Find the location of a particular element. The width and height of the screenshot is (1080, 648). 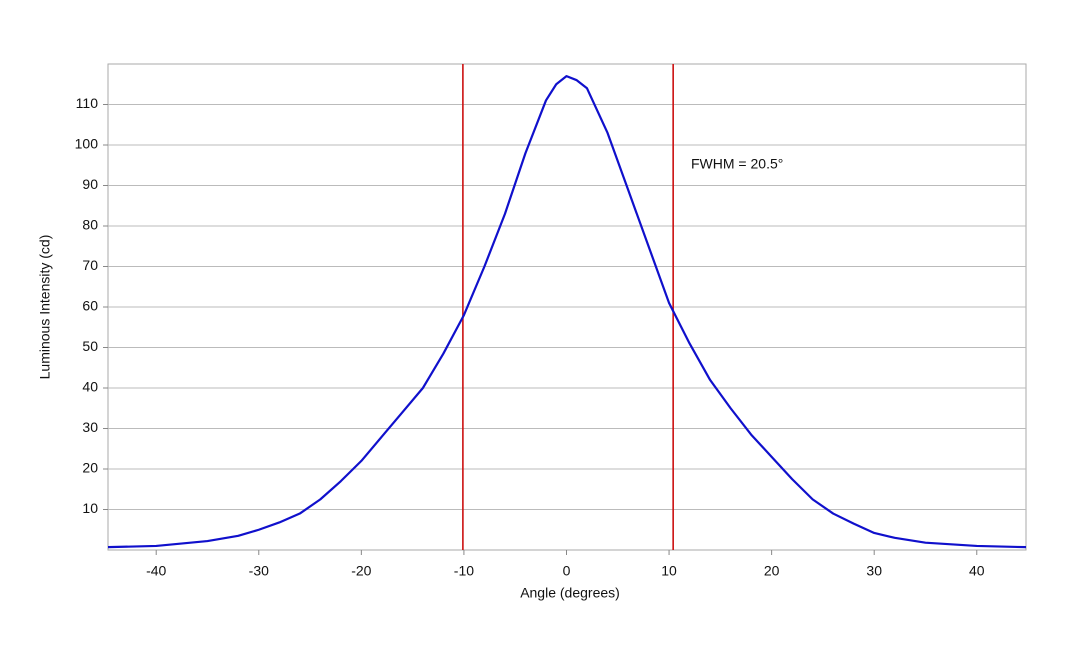

y-tick-label: 80 is located at coordinates (90, 225).